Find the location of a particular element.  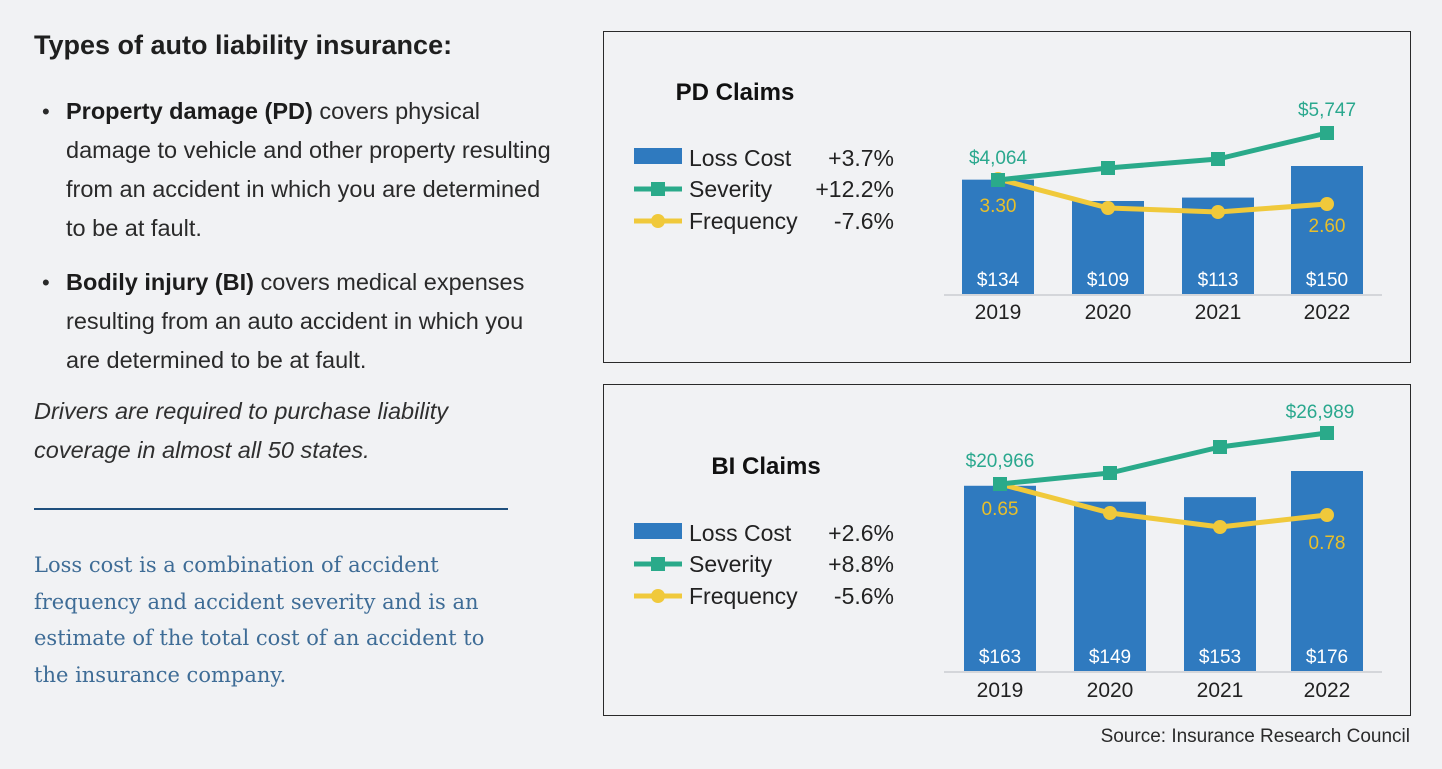

legend-change: +8.8% is located at coordinates (861, 564).